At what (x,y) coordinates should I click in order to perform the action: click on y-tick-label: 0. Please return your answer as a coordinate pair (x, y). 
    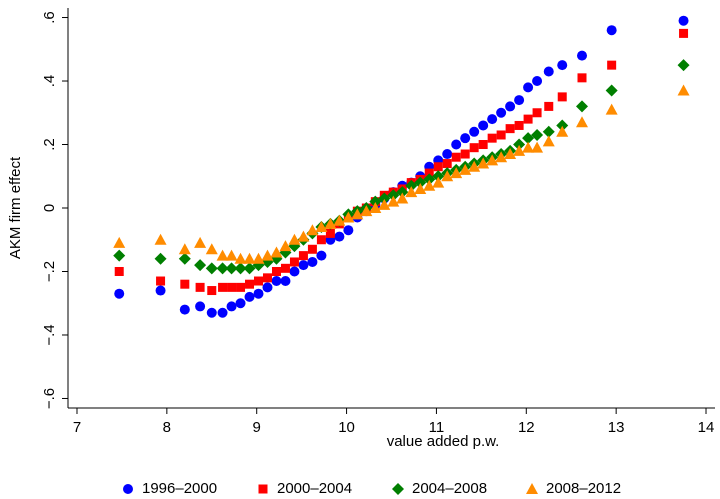
    Looking at the image, I should click on (49, 208).